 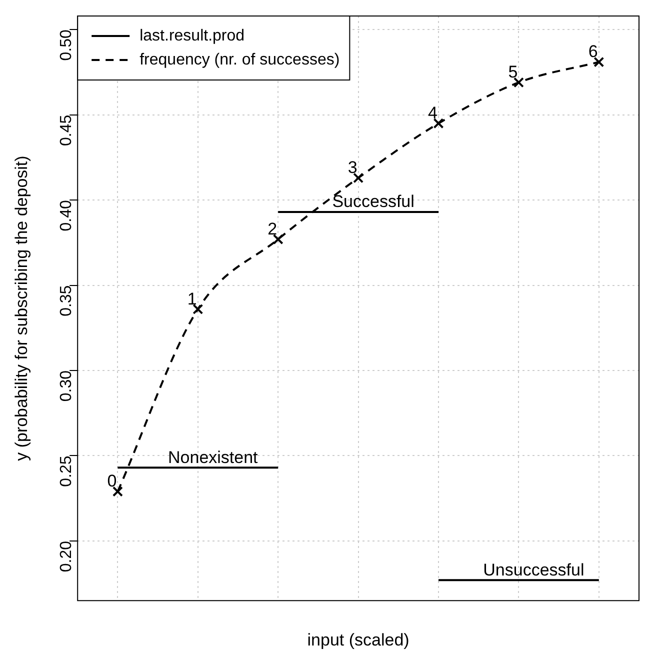 I want to click on annotation: 1, so click(x=192, y=298).